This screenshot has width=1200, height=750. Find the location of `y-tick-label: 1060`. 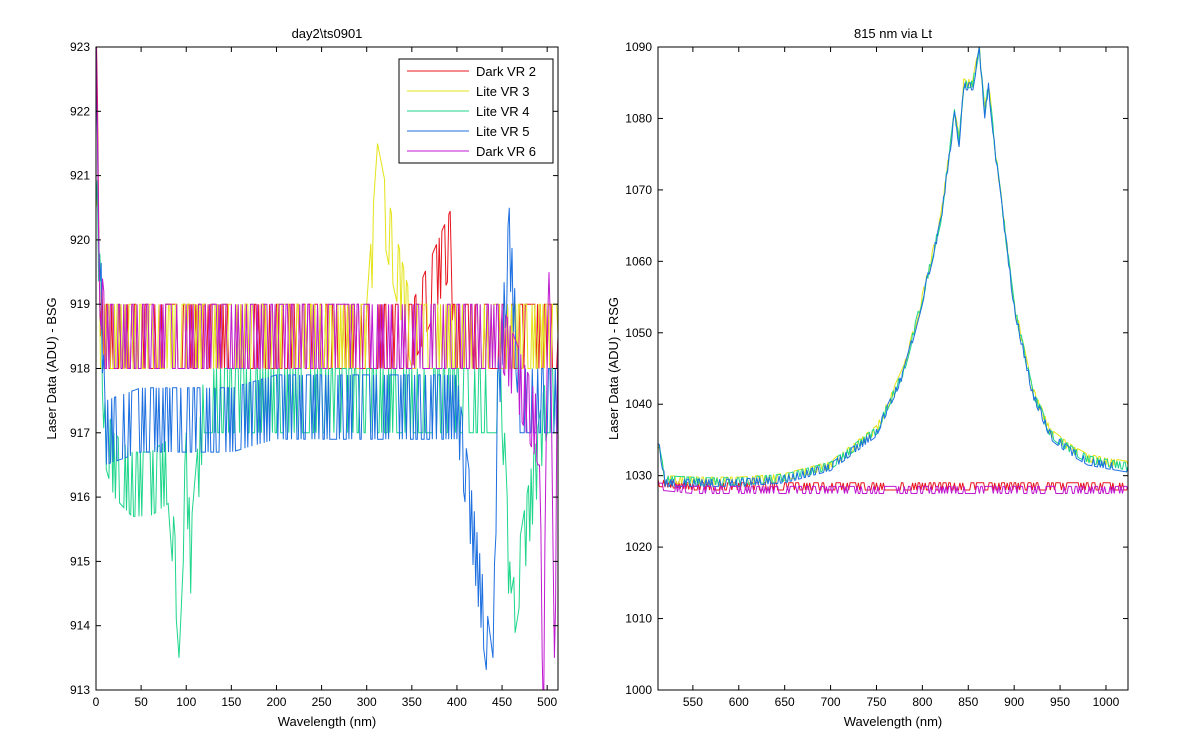

y-tick-label: 1060 is located at coordinates (638, 261).